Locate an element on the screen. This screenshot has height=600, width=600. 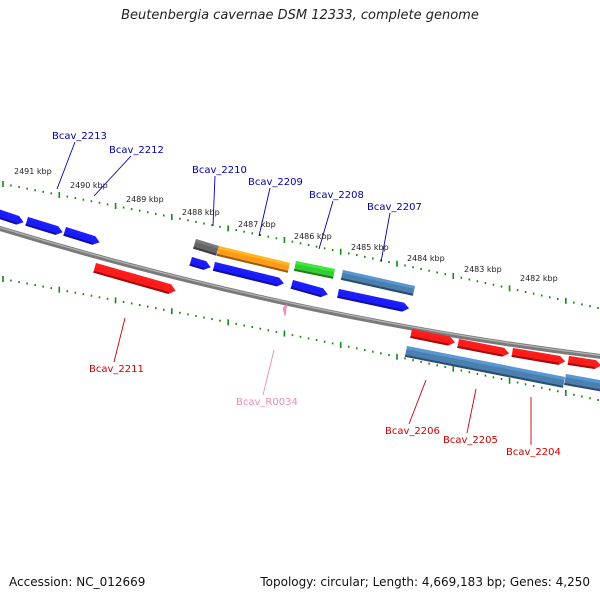
gene-bcav-2209-shadow is located at coordinates (252, 263).